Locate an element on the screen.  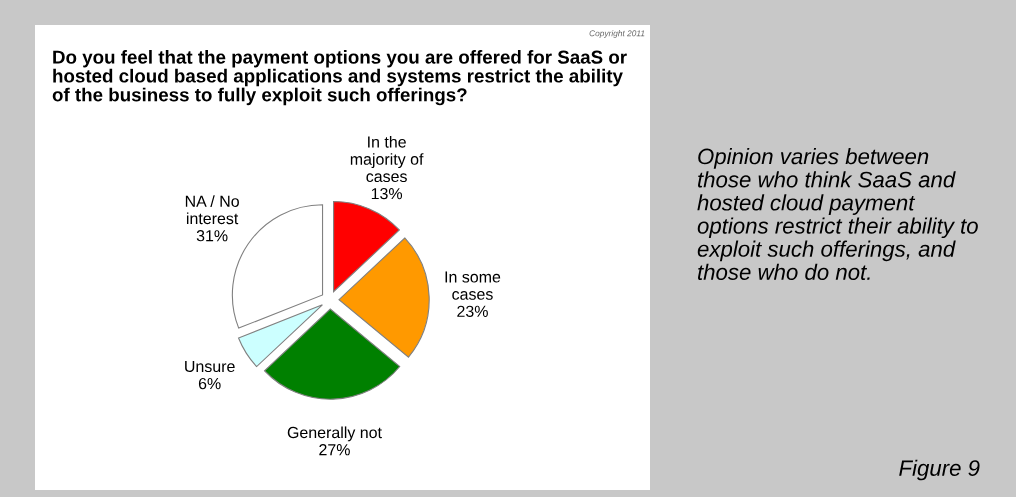
data-label: 31% is located at coordinates (212, 236).